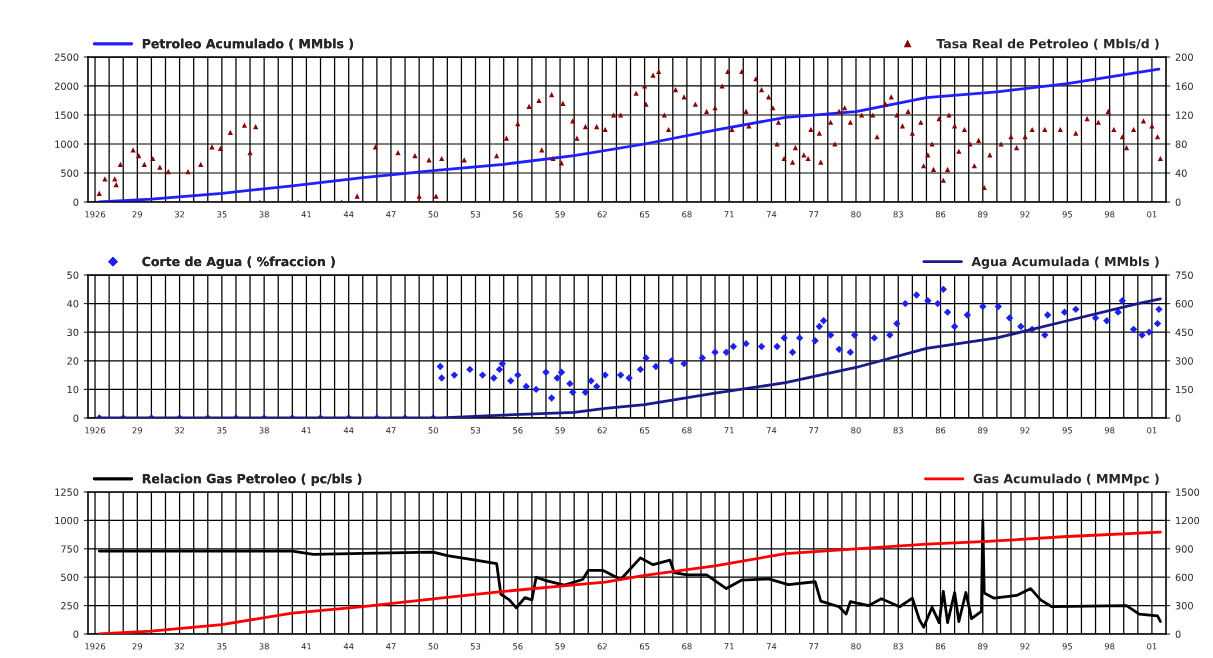 Image resolution: width=1213 pixels, height=658 pixels. I want to click on y2-tick-label: 150, so click(1184, 389).